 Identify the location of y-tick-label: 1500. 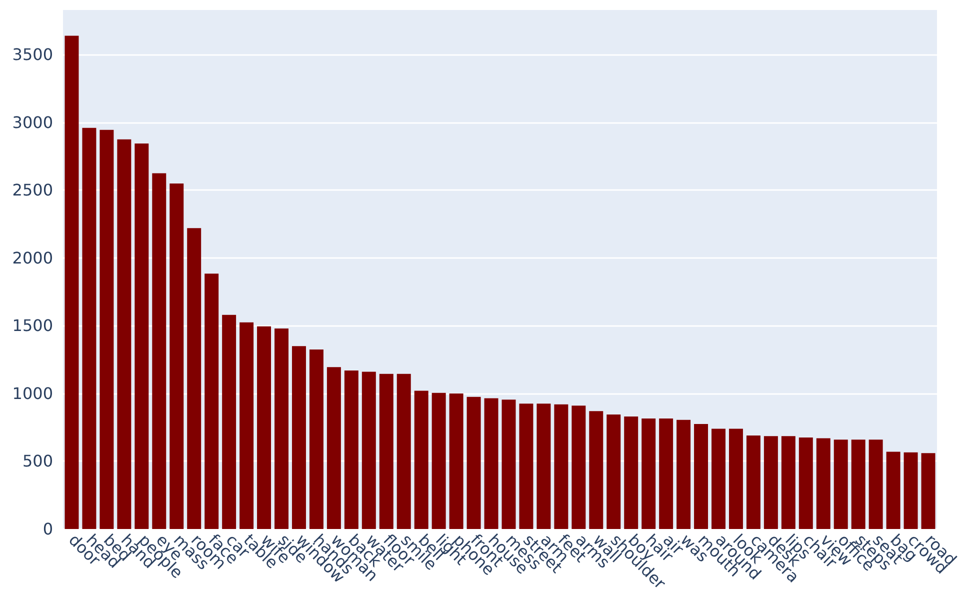
(32, 326).